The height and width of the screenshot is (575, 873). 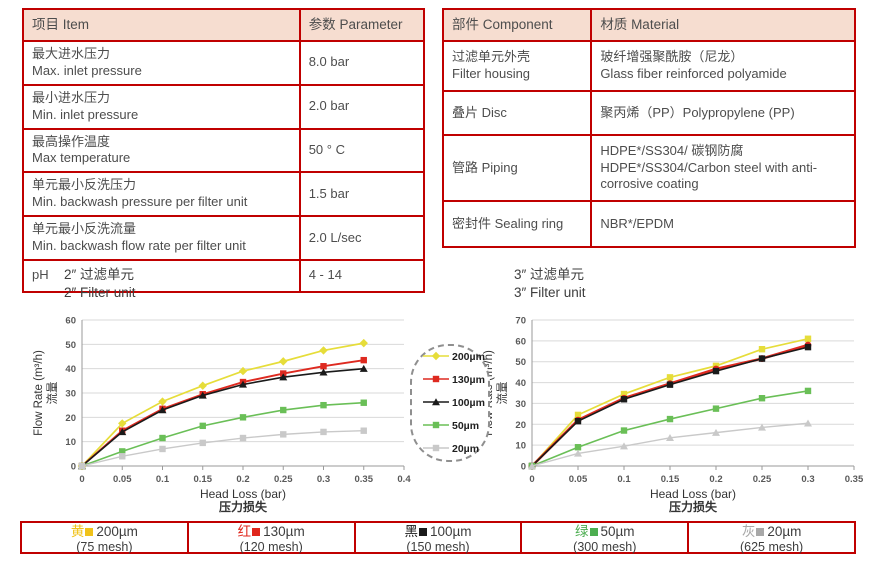 What do you see at coordinates (436, 403) in the screenshot?
I see `series-marker-100um-icon` at bounding box center [436, 403].